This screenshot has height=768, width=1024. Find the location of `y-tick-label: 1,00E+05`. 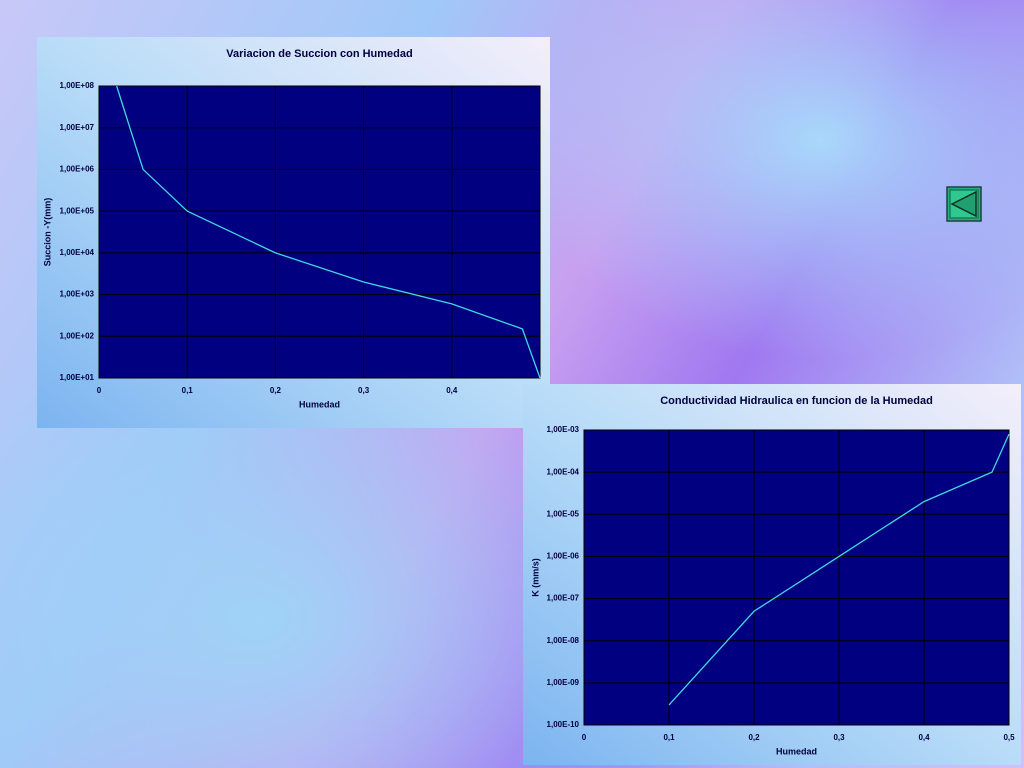

y-tick-label: 1,00E+05 is located at coordinates (77, 210).